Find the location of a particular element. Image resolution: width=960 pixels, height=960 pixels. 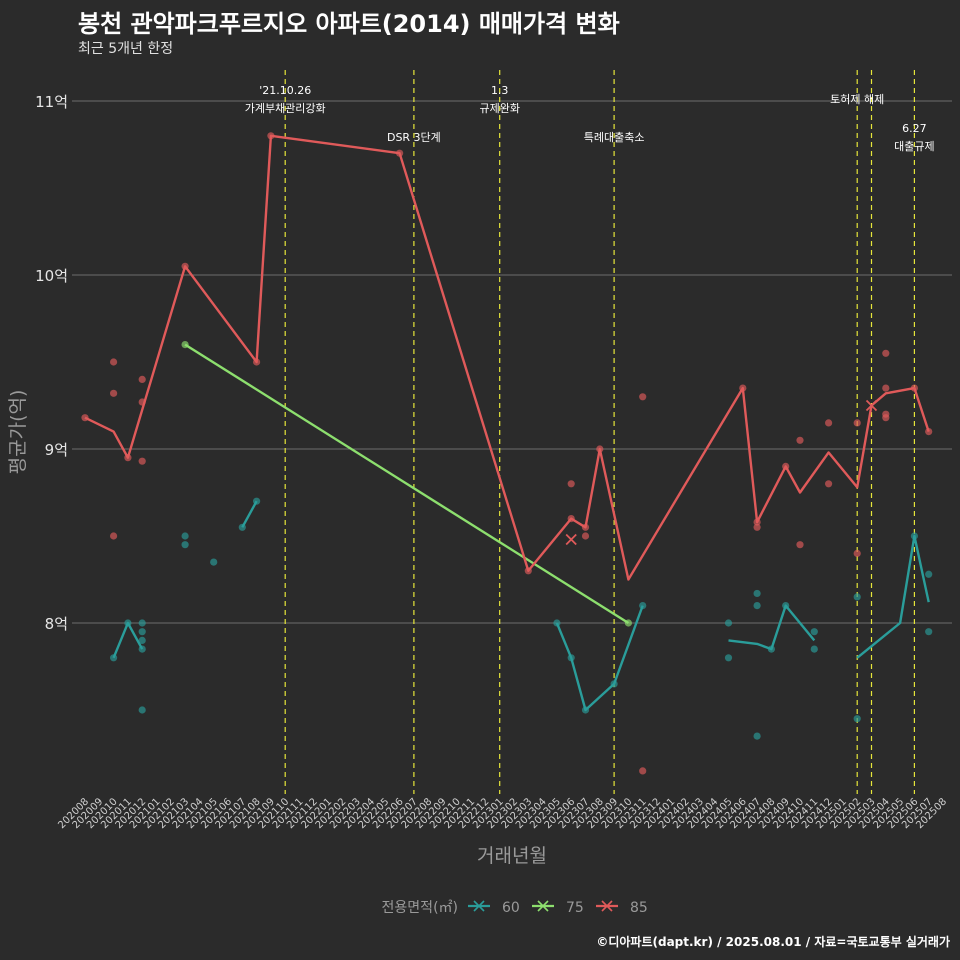

y-tick-label: 11억 is located at coordinates (51, 102).